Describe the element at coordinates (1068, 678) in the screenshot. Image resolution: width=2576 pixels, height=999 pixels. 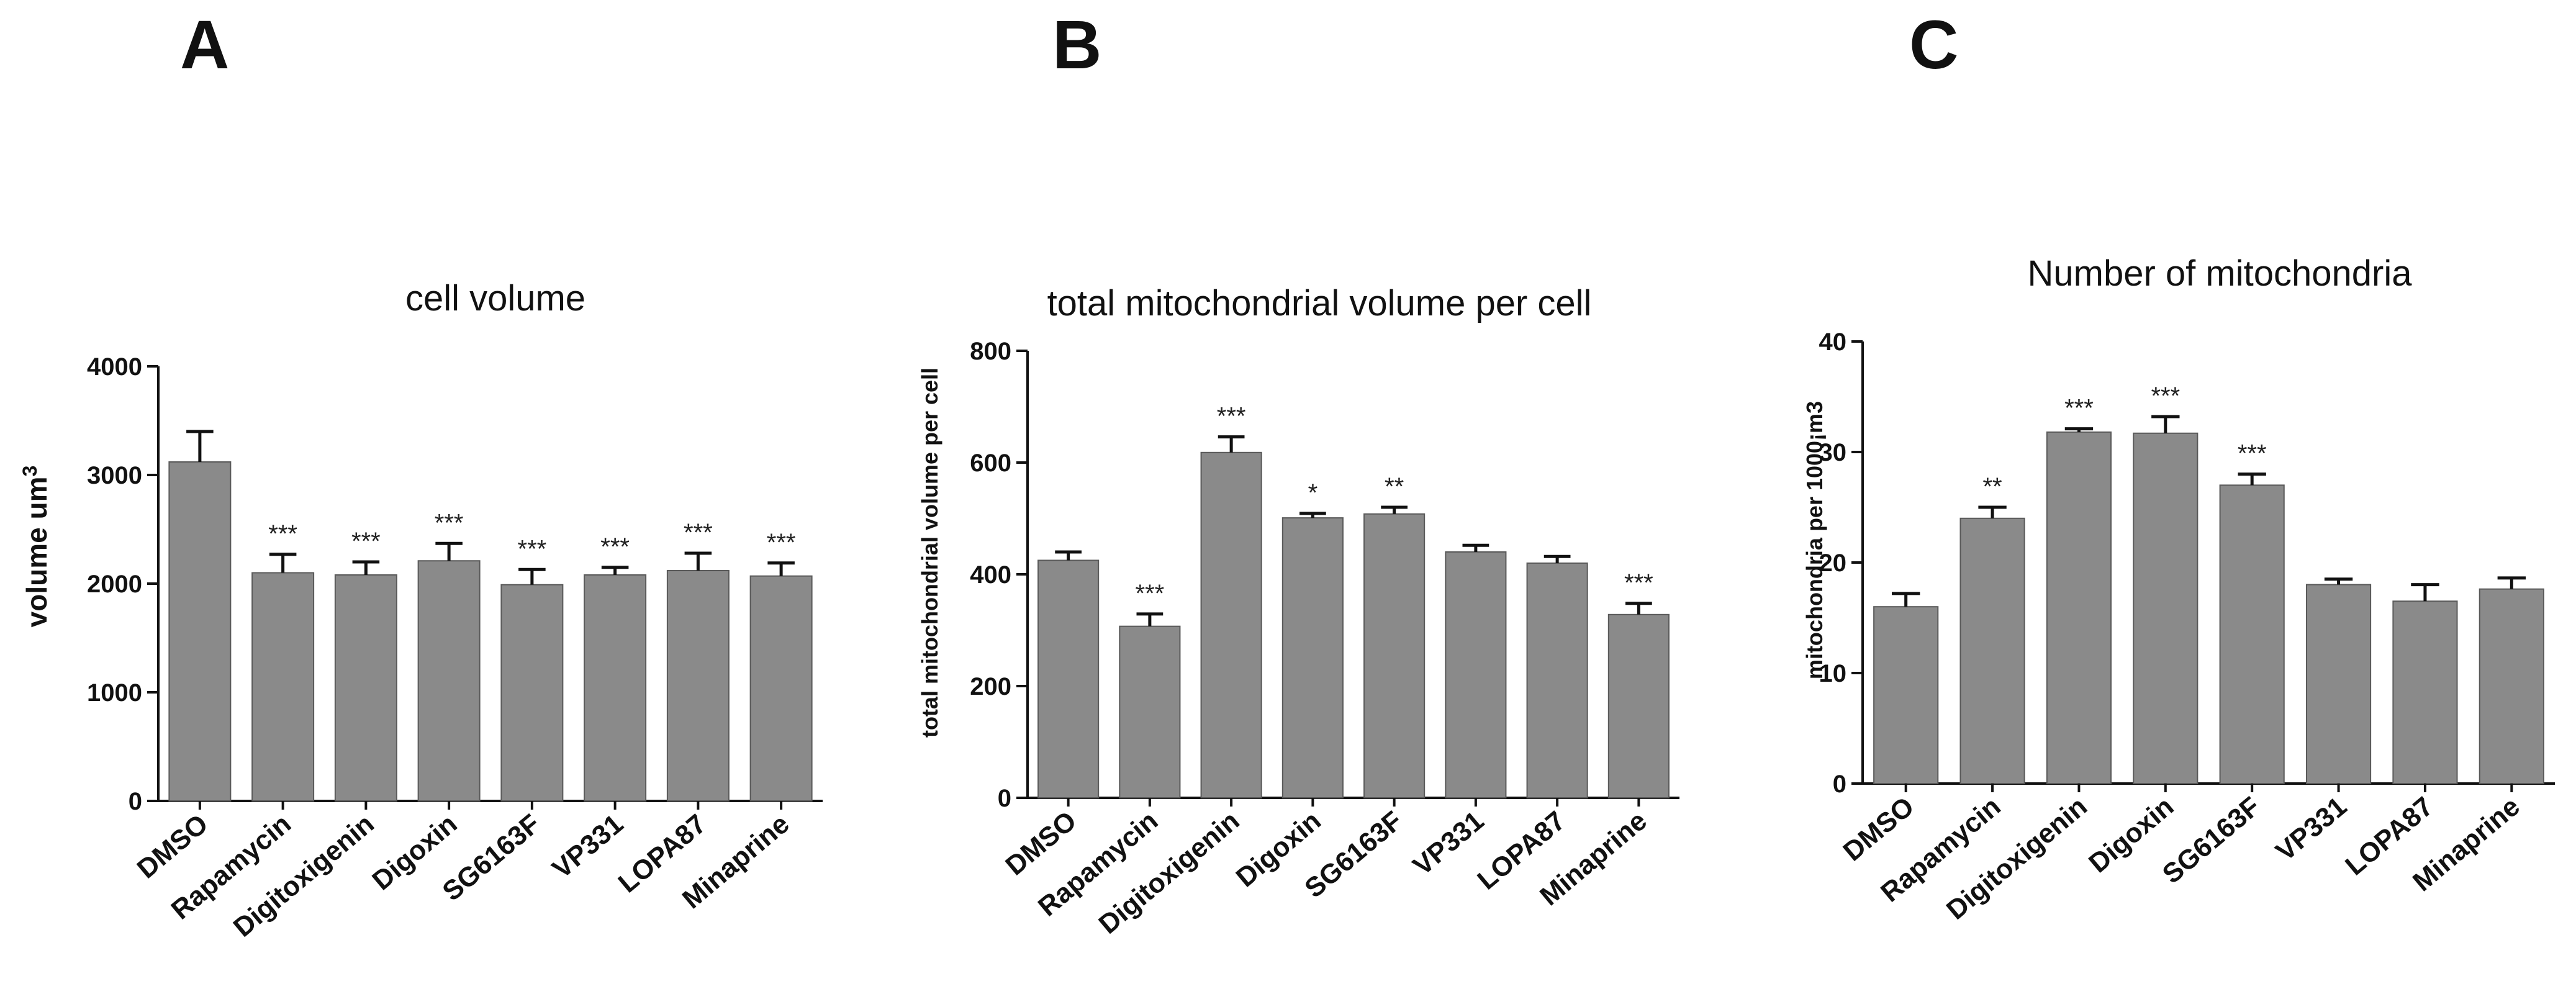
I see `bar-b-dmso` at that location.